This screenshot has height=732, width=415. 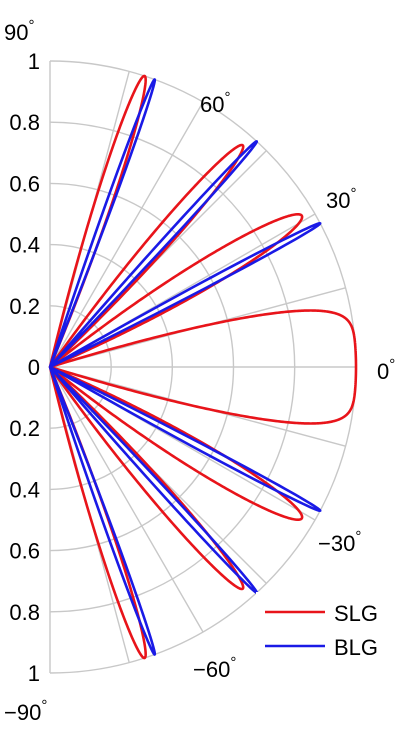 I want to click on radial-tick-label: 0, so click(x=34, y=367).